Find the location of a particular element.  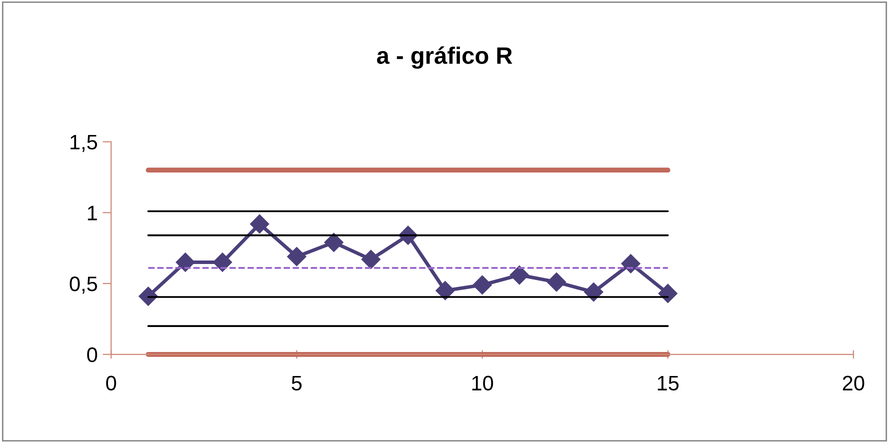

x-tick-label: 5 is located at coordinates (297, 383).